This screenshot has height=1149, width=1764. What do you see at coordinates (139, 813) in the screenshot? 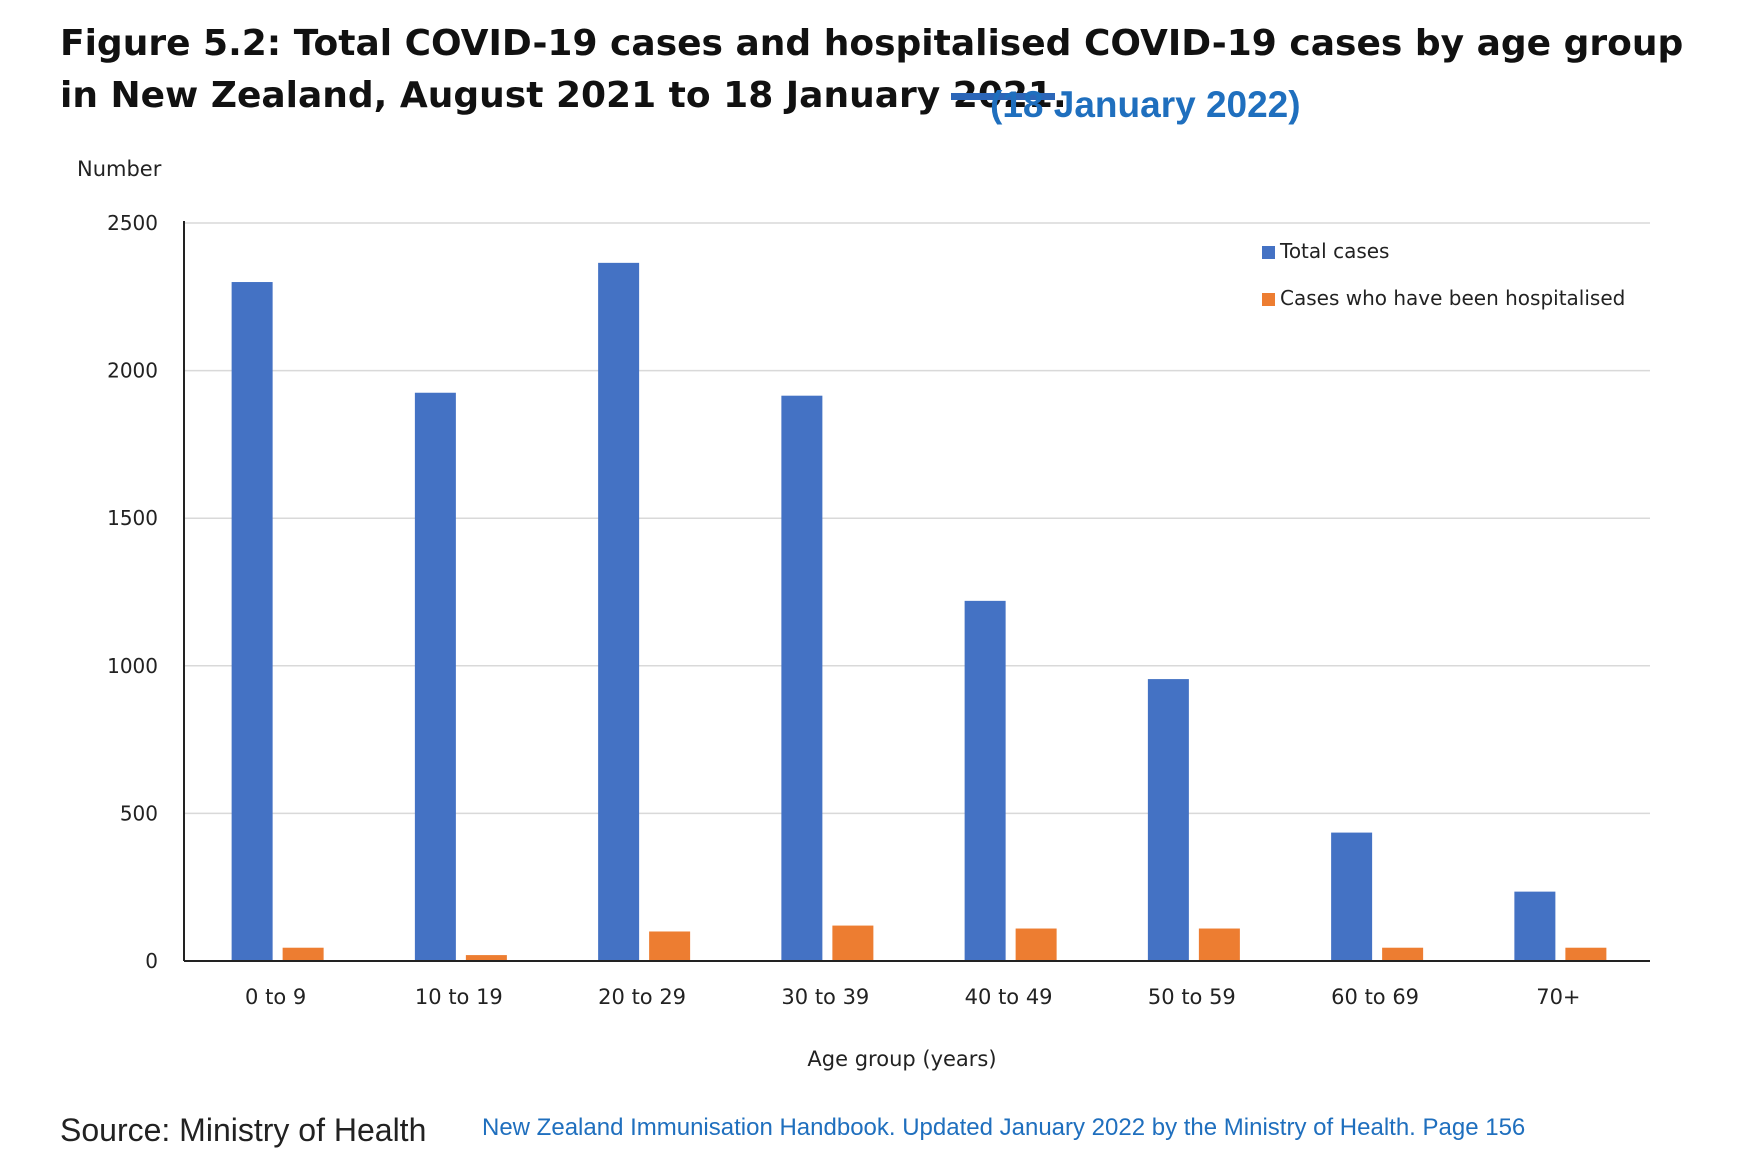
I see `y-tick-label: 500` at bounding box center [139, 813].